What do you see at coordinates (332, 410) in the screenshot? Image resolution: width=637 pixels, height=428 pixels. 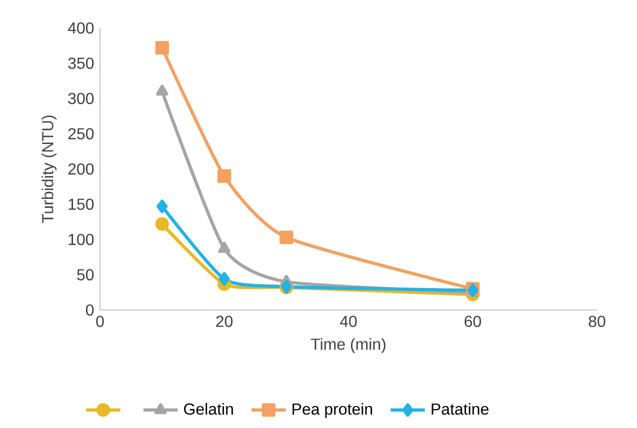 I see `legend-label: Pea protein` at bounding box center [332, 410].